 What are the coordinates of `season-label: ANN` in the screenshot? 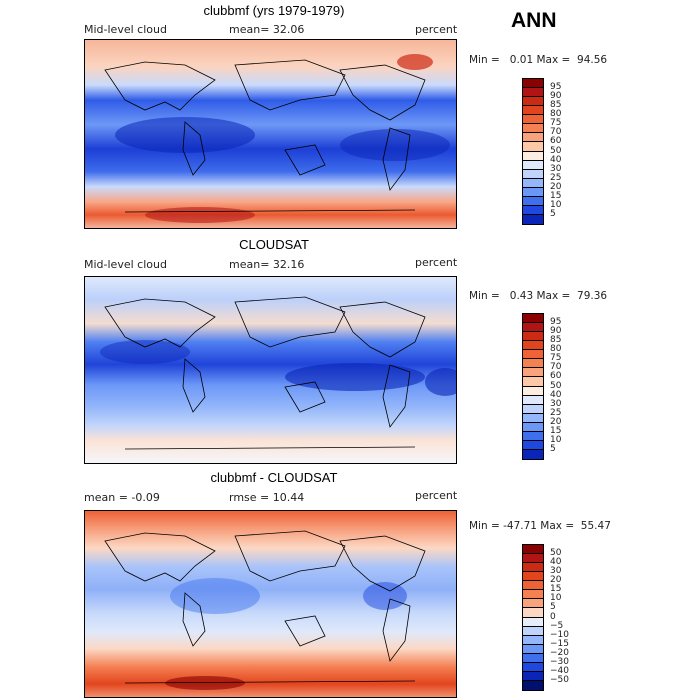 It's located at (534, 20).